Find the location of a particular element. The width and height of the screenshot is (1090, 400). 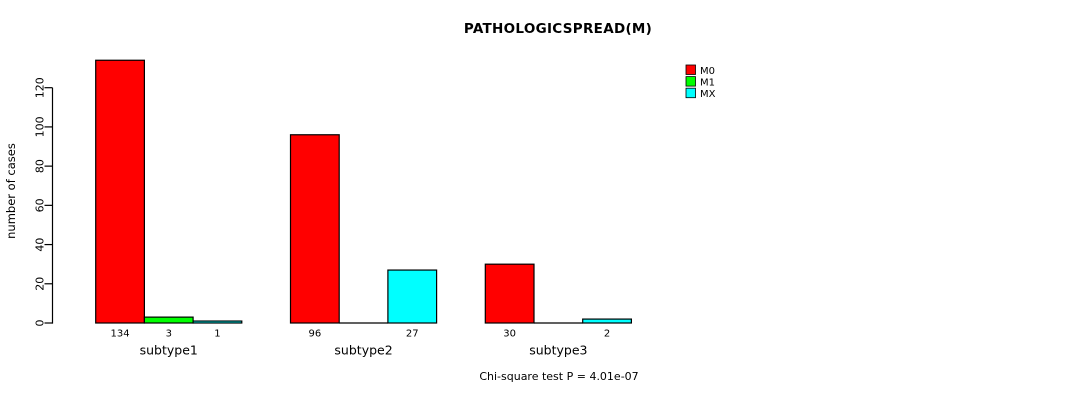

legend-label-m0: M0 is located at coordinates (707, 71).